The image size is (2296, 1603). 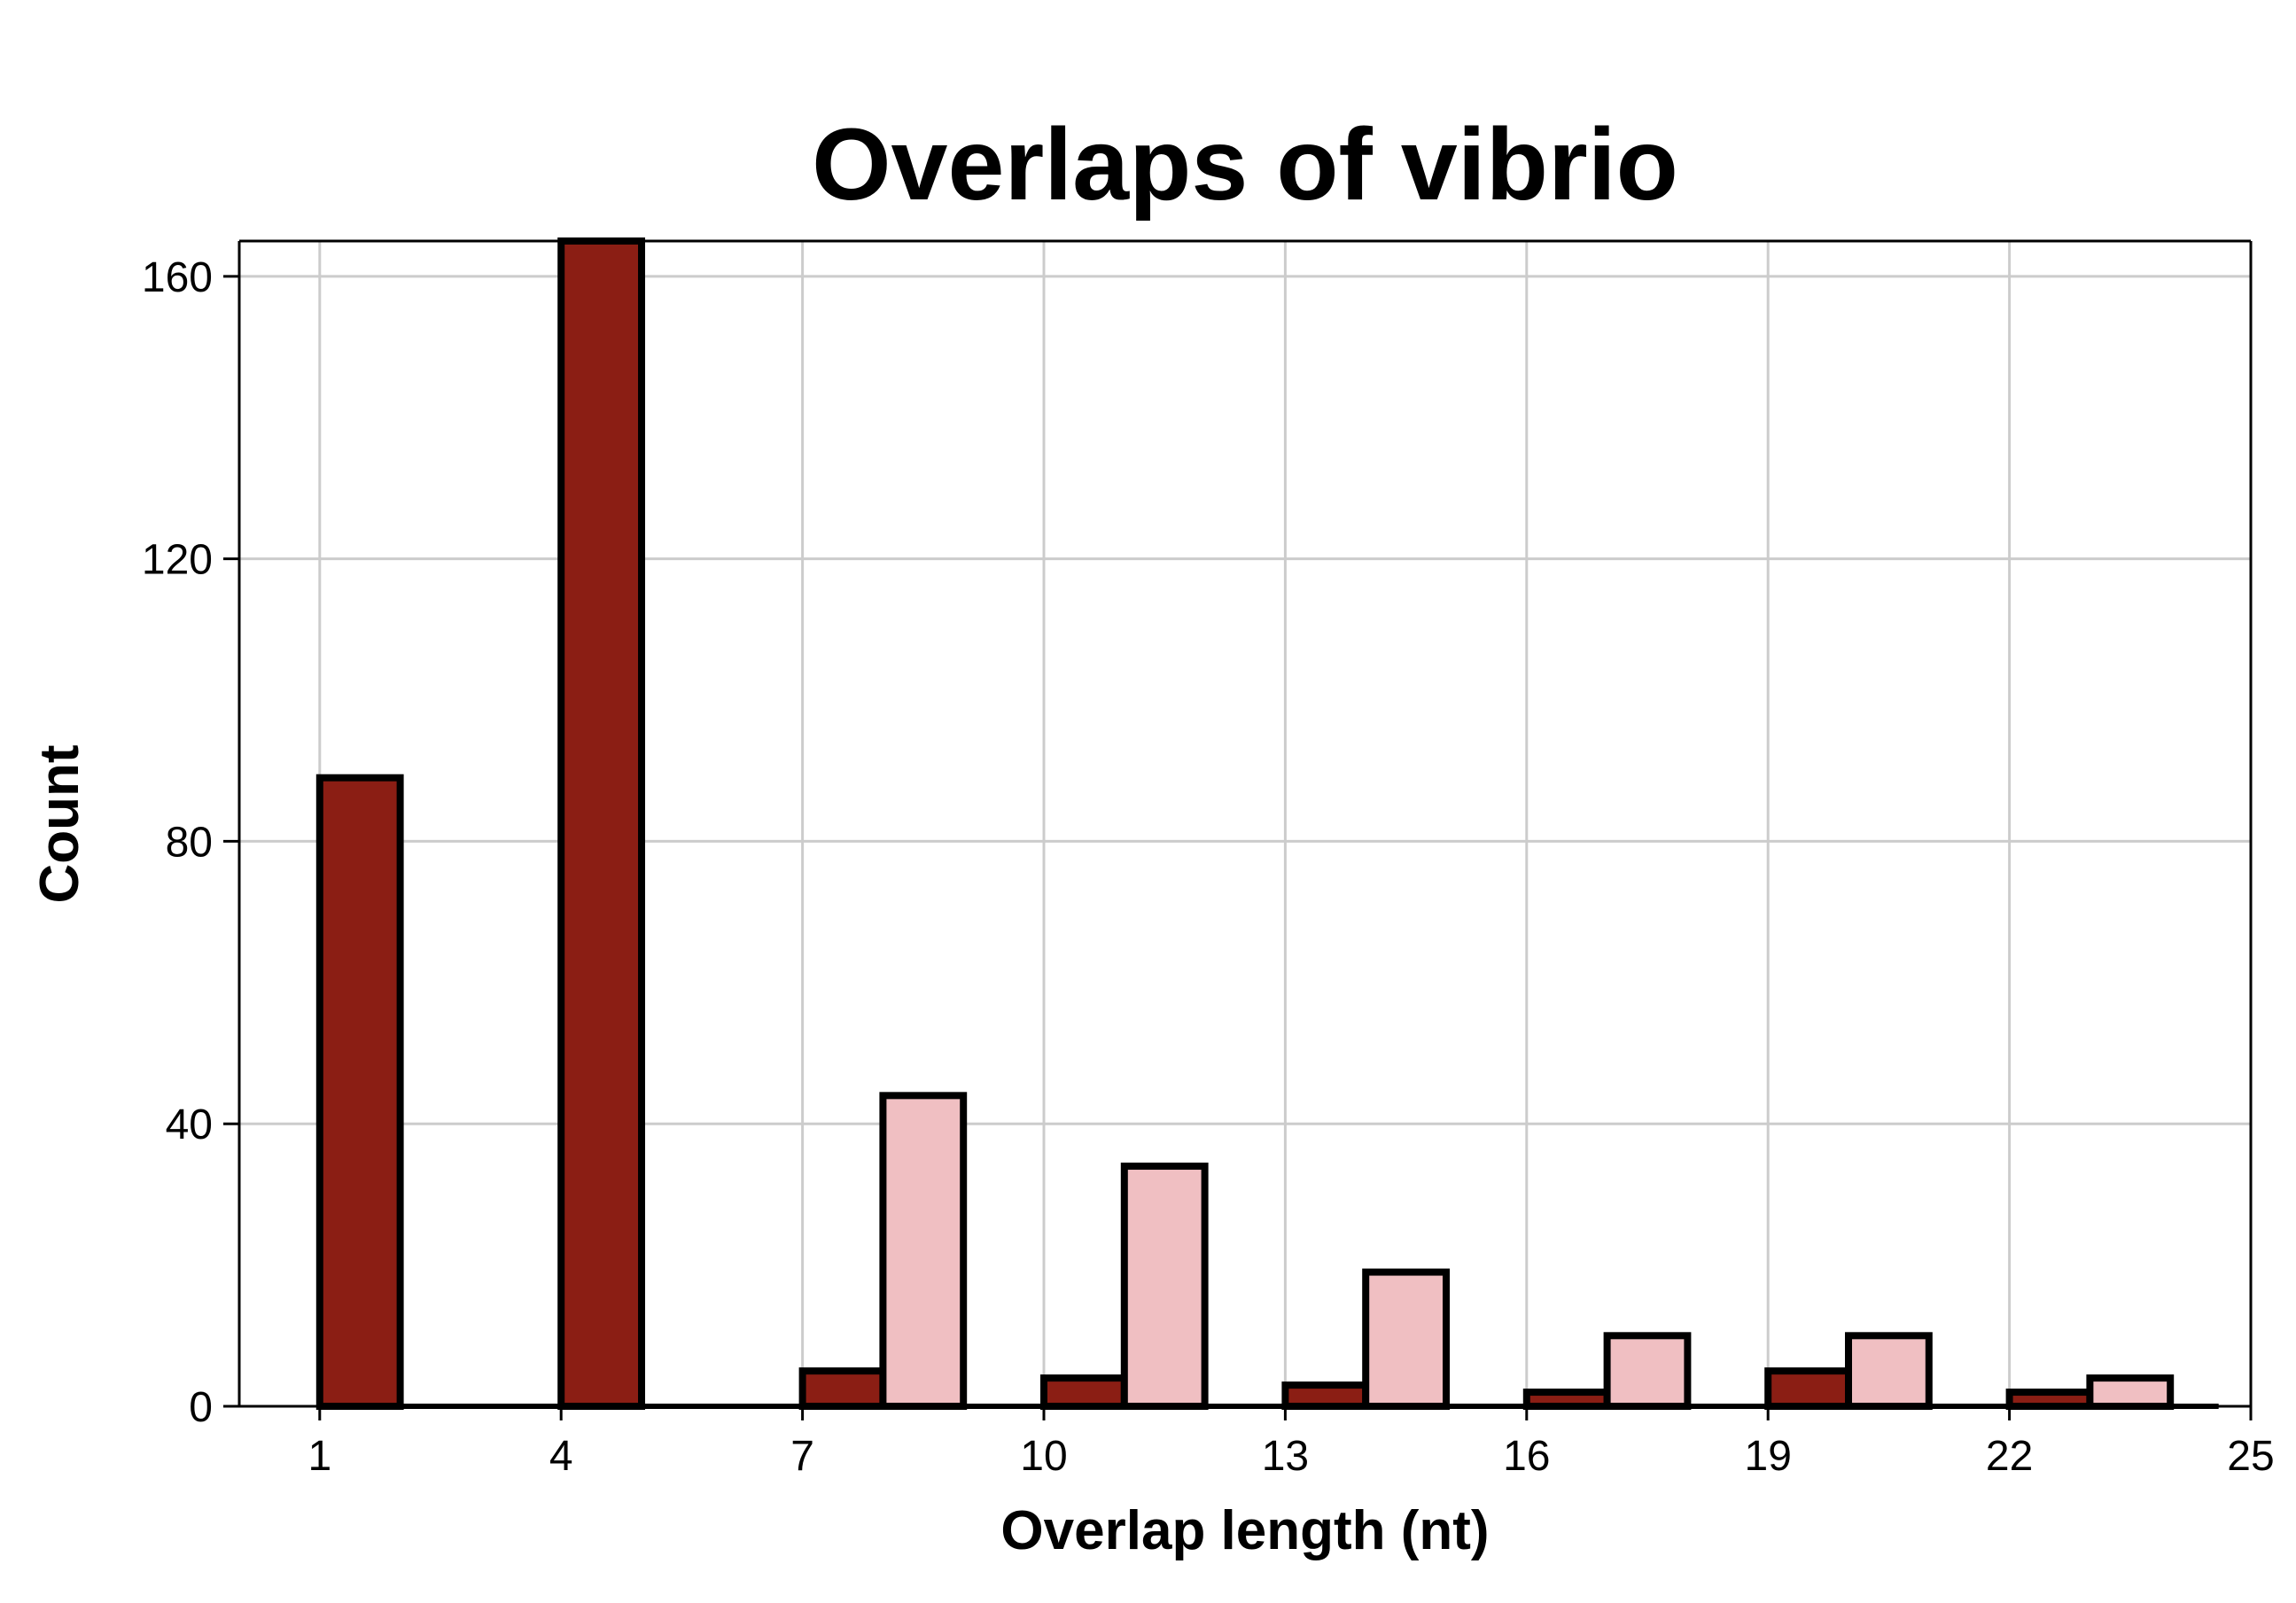 What do you see at coordinates (1285, 1456) in the screenshot?
I see `x-tick-label: 13` at bounding box center [1285, 1456].